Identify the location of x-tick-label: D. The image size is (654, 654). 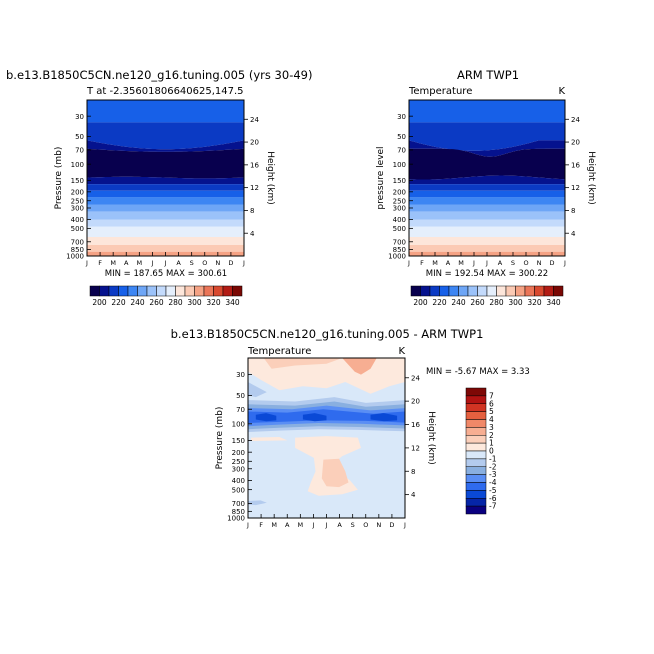
(230, 263).